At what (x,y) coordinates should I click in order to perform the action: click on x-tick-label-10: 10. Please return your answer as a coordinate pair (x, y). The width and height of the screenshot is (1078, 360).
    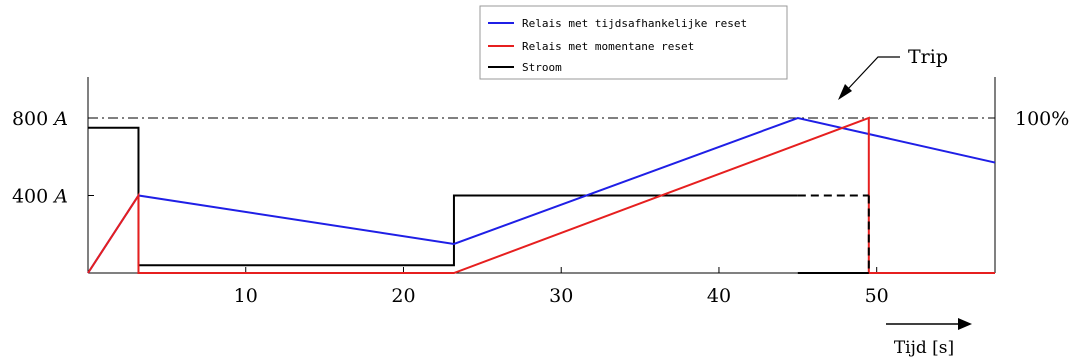
    Looking at the image, I should click on (246, 296).